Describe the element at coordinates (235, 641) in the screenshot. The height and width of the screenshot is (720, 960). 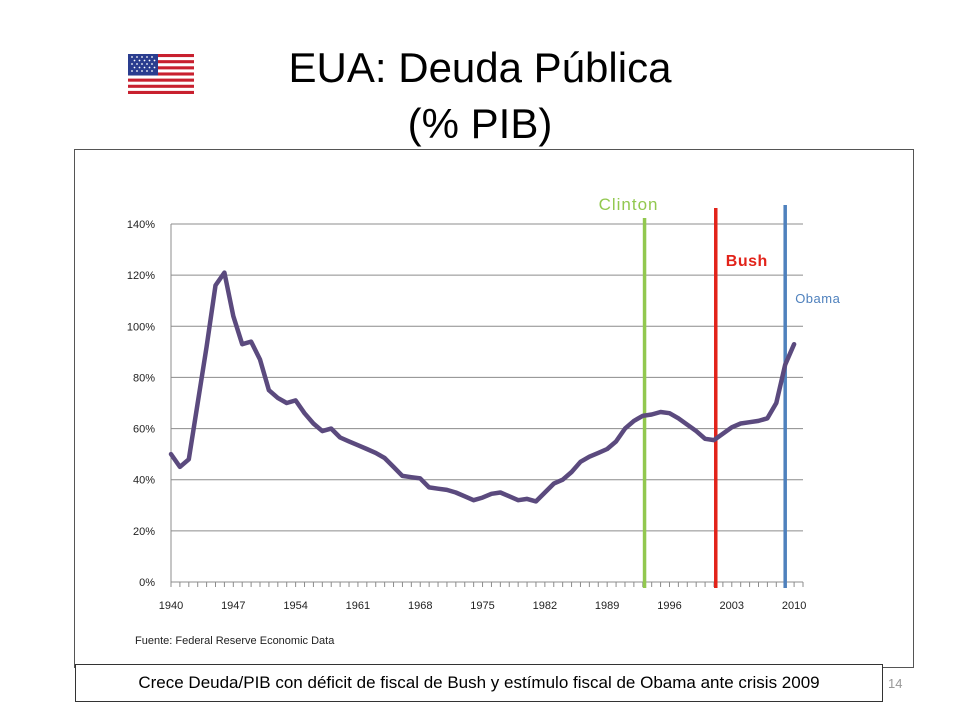
I see `chart-source: Fuente: Federal Reserve Economic Data` at that location.